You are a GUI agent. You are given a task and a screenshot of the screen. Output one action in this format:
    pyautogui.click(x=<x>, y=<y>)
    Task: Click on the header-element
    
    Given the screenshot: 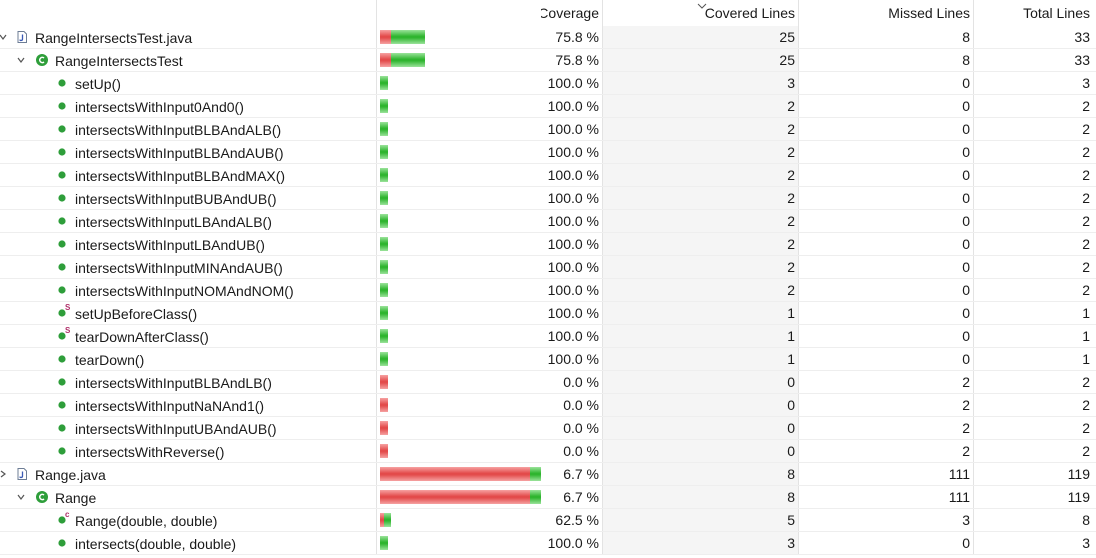 What is the action you would take?
    pyautogui.click(x=188, y=13)
    